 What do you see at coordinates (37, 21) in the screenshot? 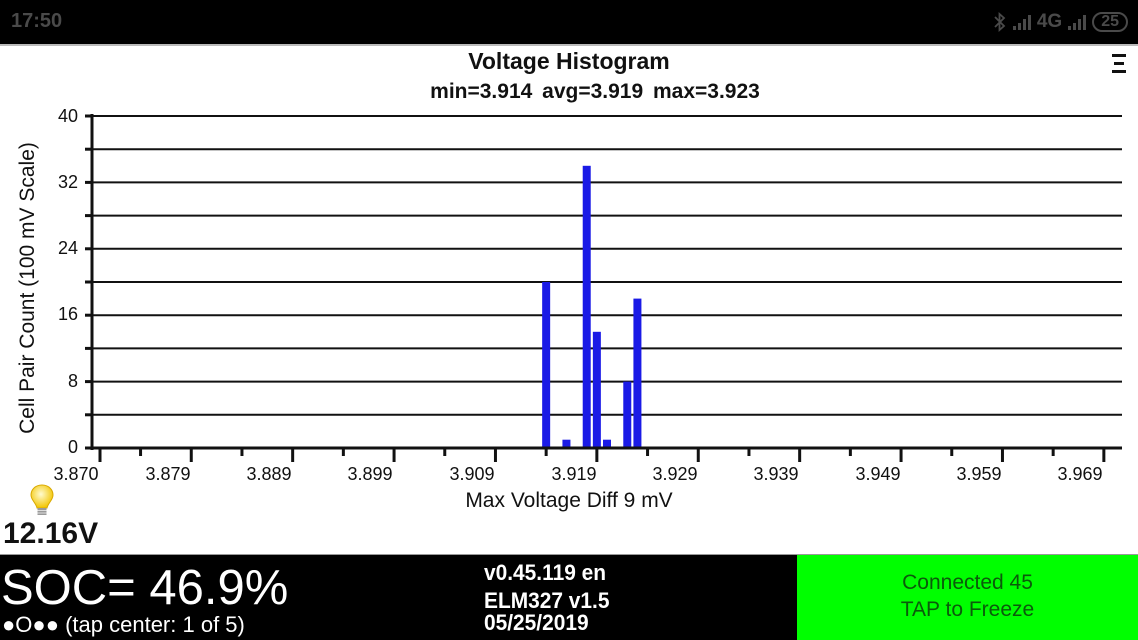
I see `status-time: 17:50` at bounding box center [37, 21].